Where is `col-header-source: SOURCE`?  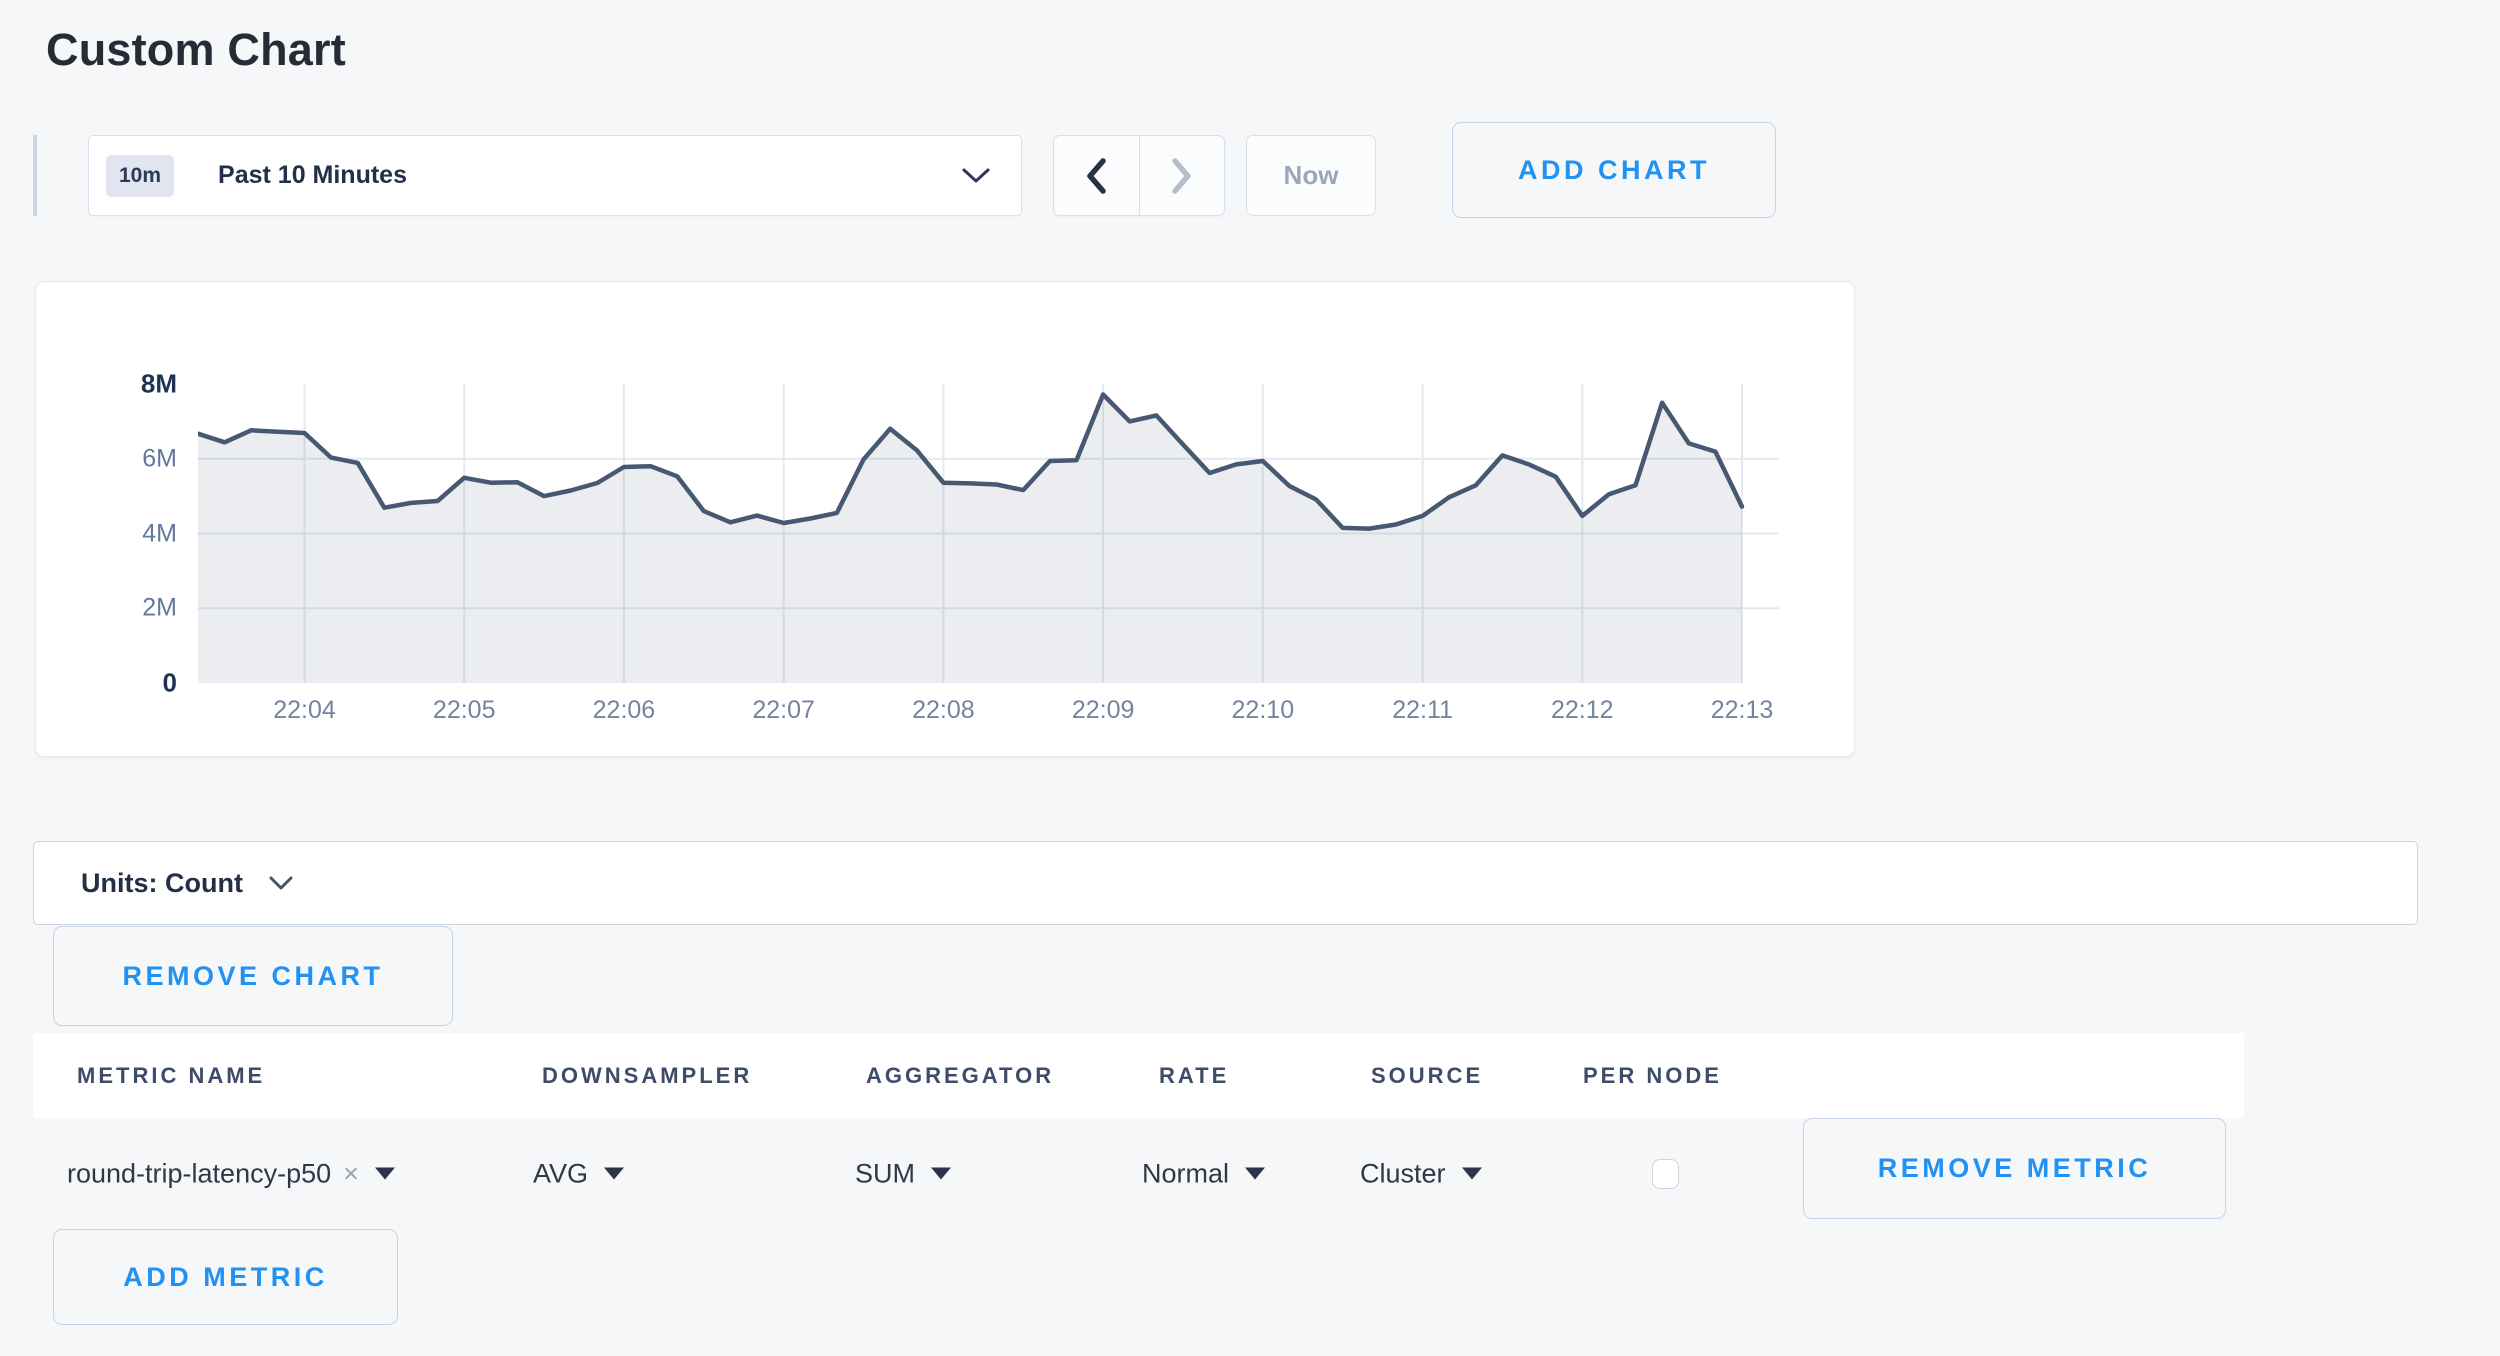 col-header-source: SOURCE is located at coordinates (1427, 1075).